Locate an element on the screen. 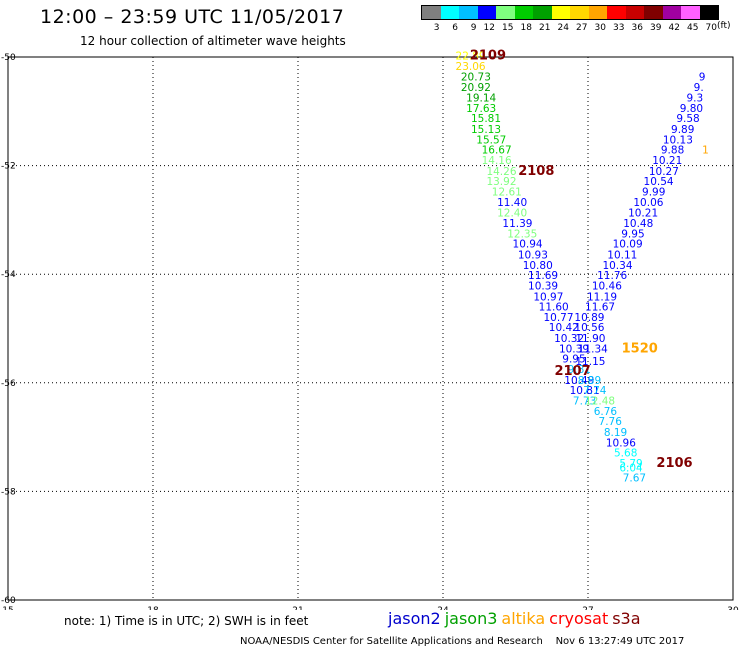 This screenshot has width=740, height=650. wave-height-colorbar: 3 6 9 12 15 18 21 24 27 30 33 36 39 42 45 70 is located at coordinates (570, 19).